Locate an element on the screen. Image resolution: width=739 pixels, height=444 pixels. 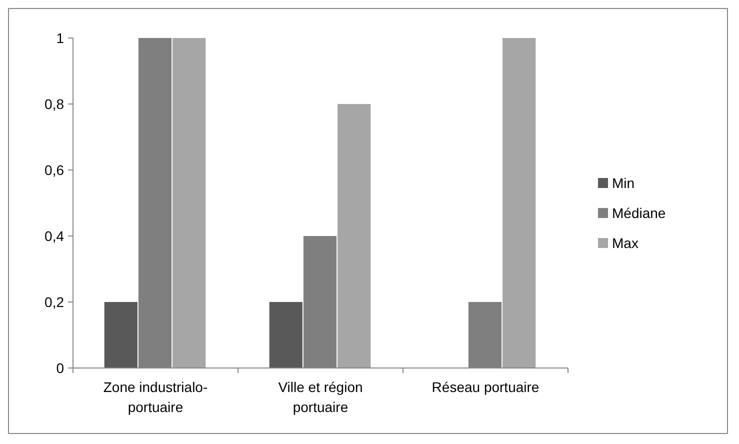
y-tick-label: 0,2 is located at coordinates (54, 302).